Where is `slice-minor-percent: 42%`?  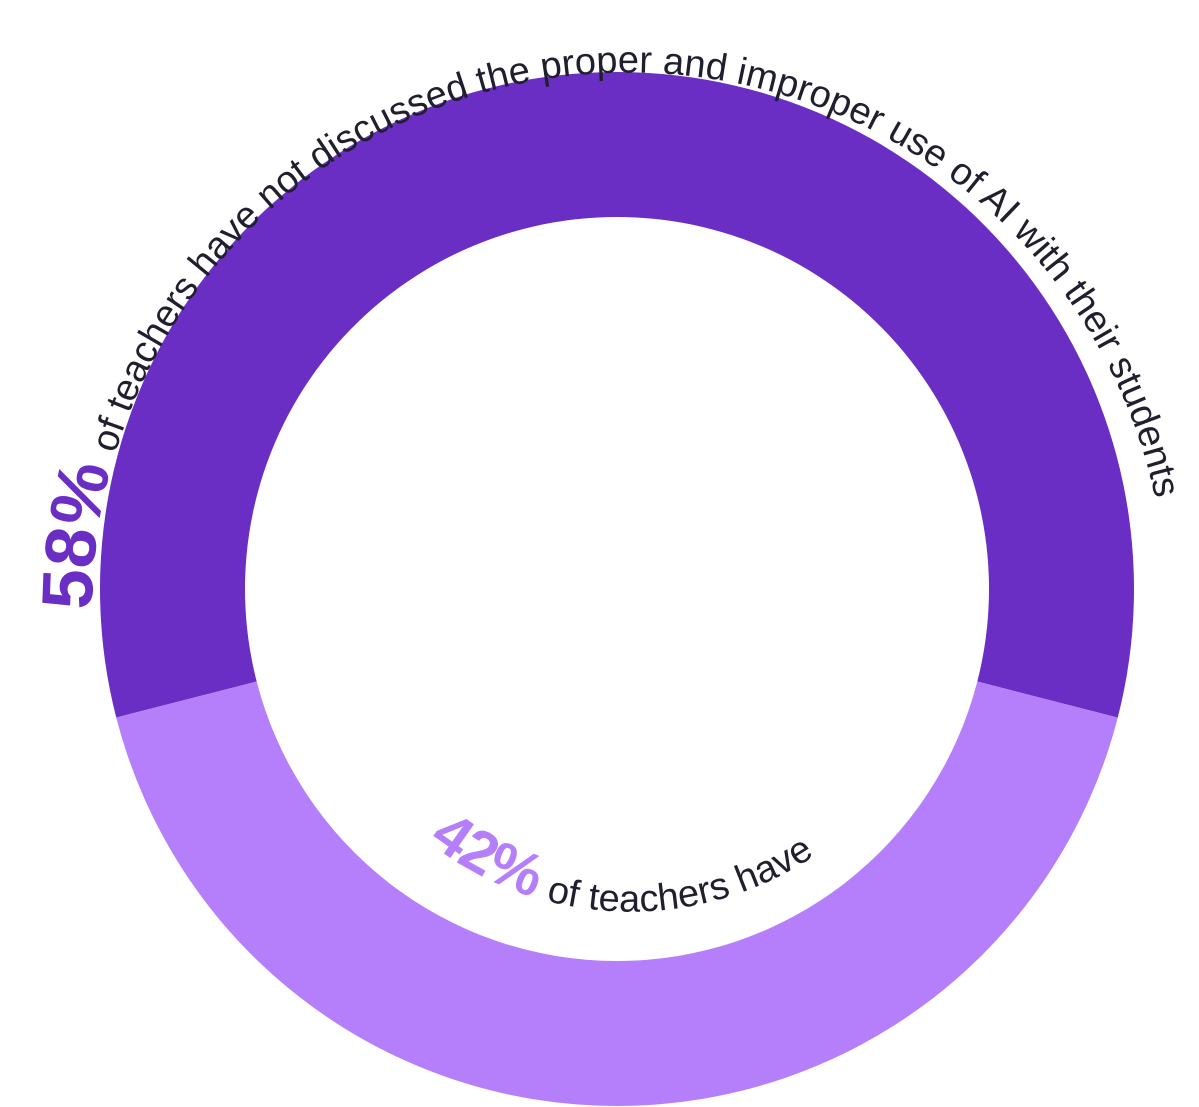
slice-minor-percent: 42% is located at coordinates (486, 854).